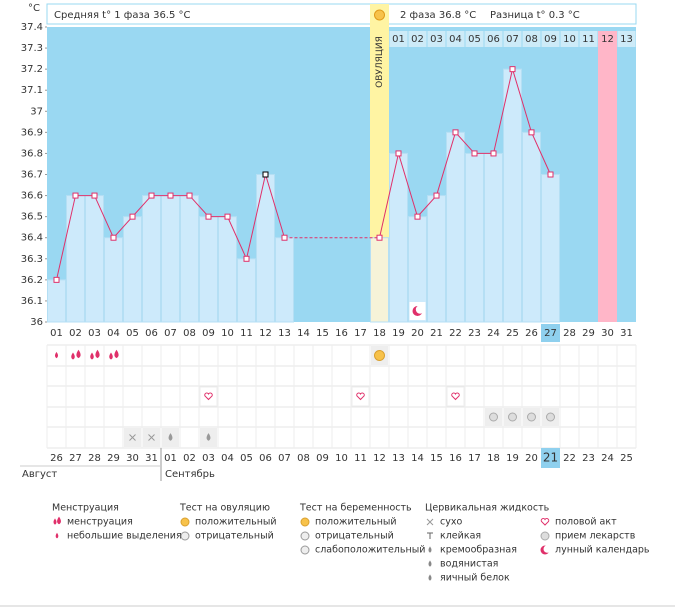 This screenshot has height=612, width=675. Describe the element at coordinates (493, 333) in the screenshot. I see `x-tick-label: 24` at that location.